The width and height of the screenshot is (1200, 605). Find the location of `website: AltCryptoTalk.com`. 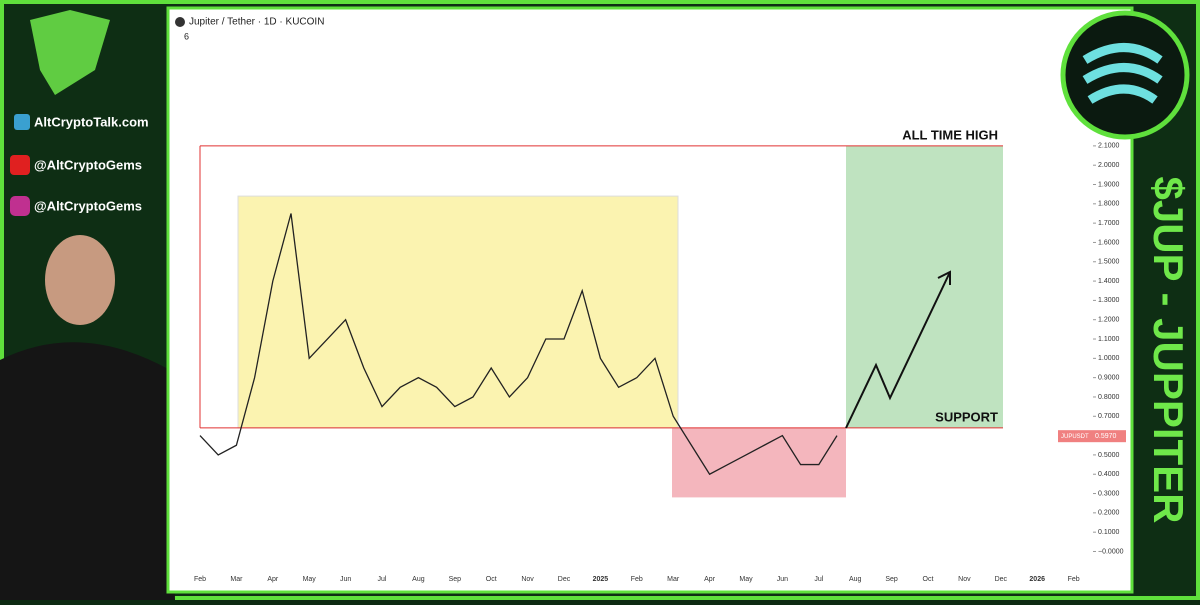

website: AltCryptoTalk.com is located at coordinates (91, 121).